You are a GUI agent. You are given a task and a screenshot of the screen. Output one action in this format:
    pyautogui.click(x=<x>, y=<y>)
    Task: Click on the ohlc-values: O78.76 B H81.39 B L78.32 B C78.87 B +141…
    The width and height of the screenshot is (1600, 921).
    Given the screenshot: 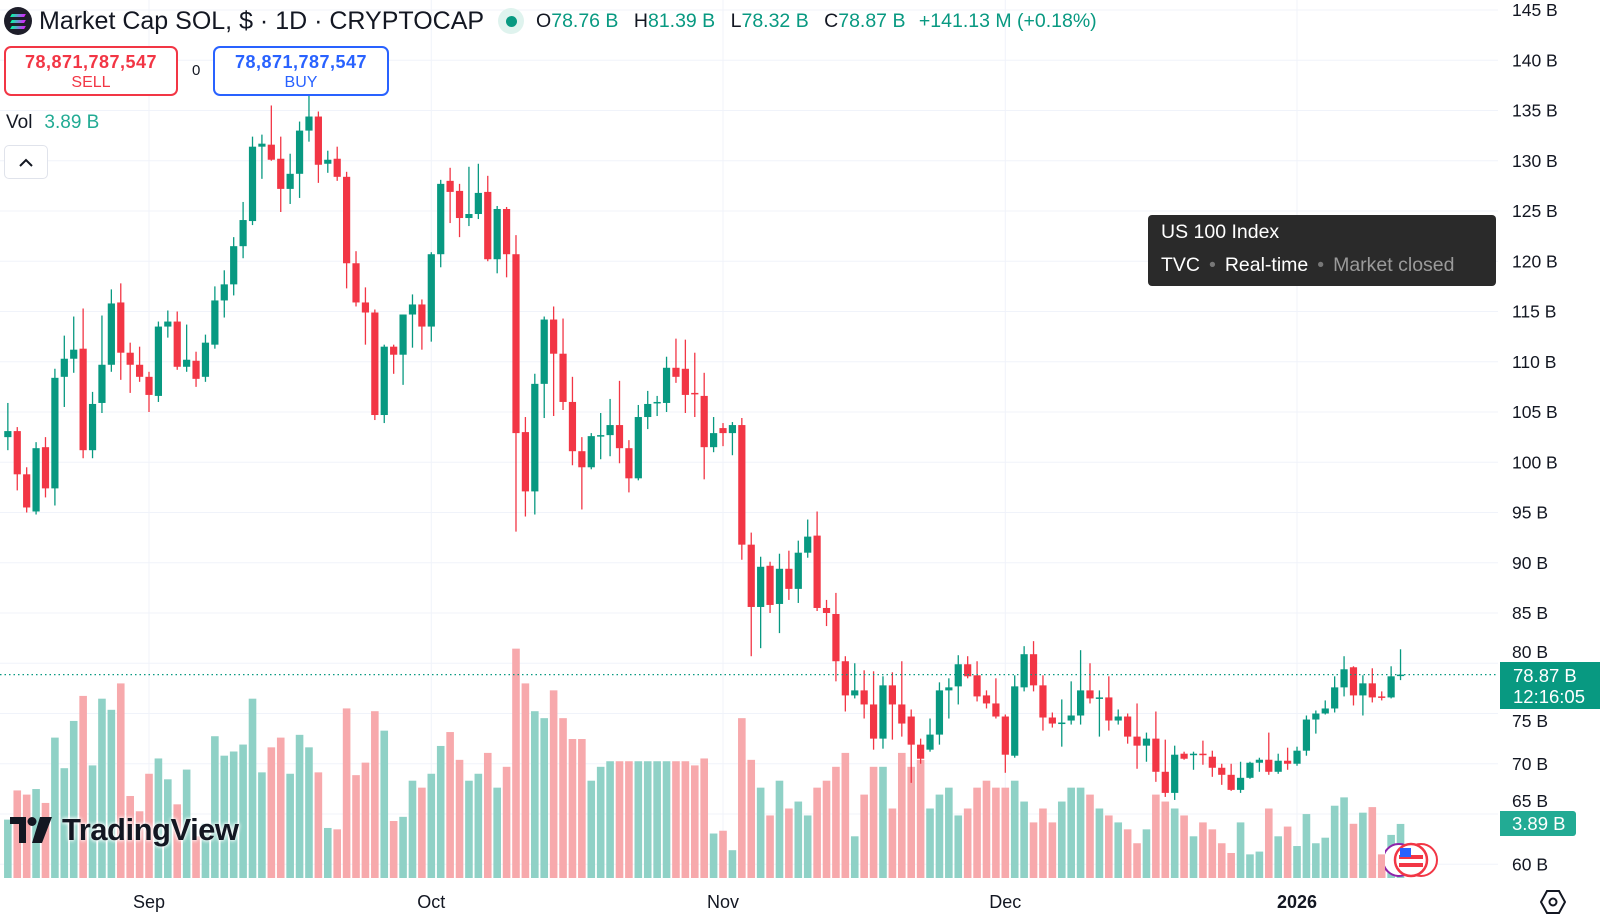 What is the action you would take?
    pyautogui.click(x=816, y=21)
    